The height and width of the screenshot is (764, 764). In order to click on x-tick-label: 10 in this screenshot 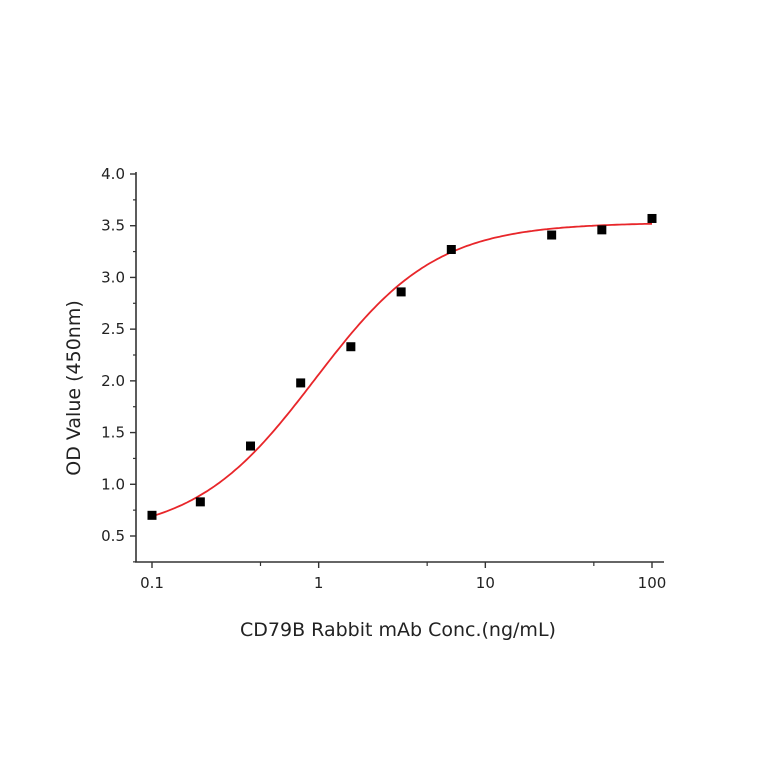, I will do `click(485, 583)`.